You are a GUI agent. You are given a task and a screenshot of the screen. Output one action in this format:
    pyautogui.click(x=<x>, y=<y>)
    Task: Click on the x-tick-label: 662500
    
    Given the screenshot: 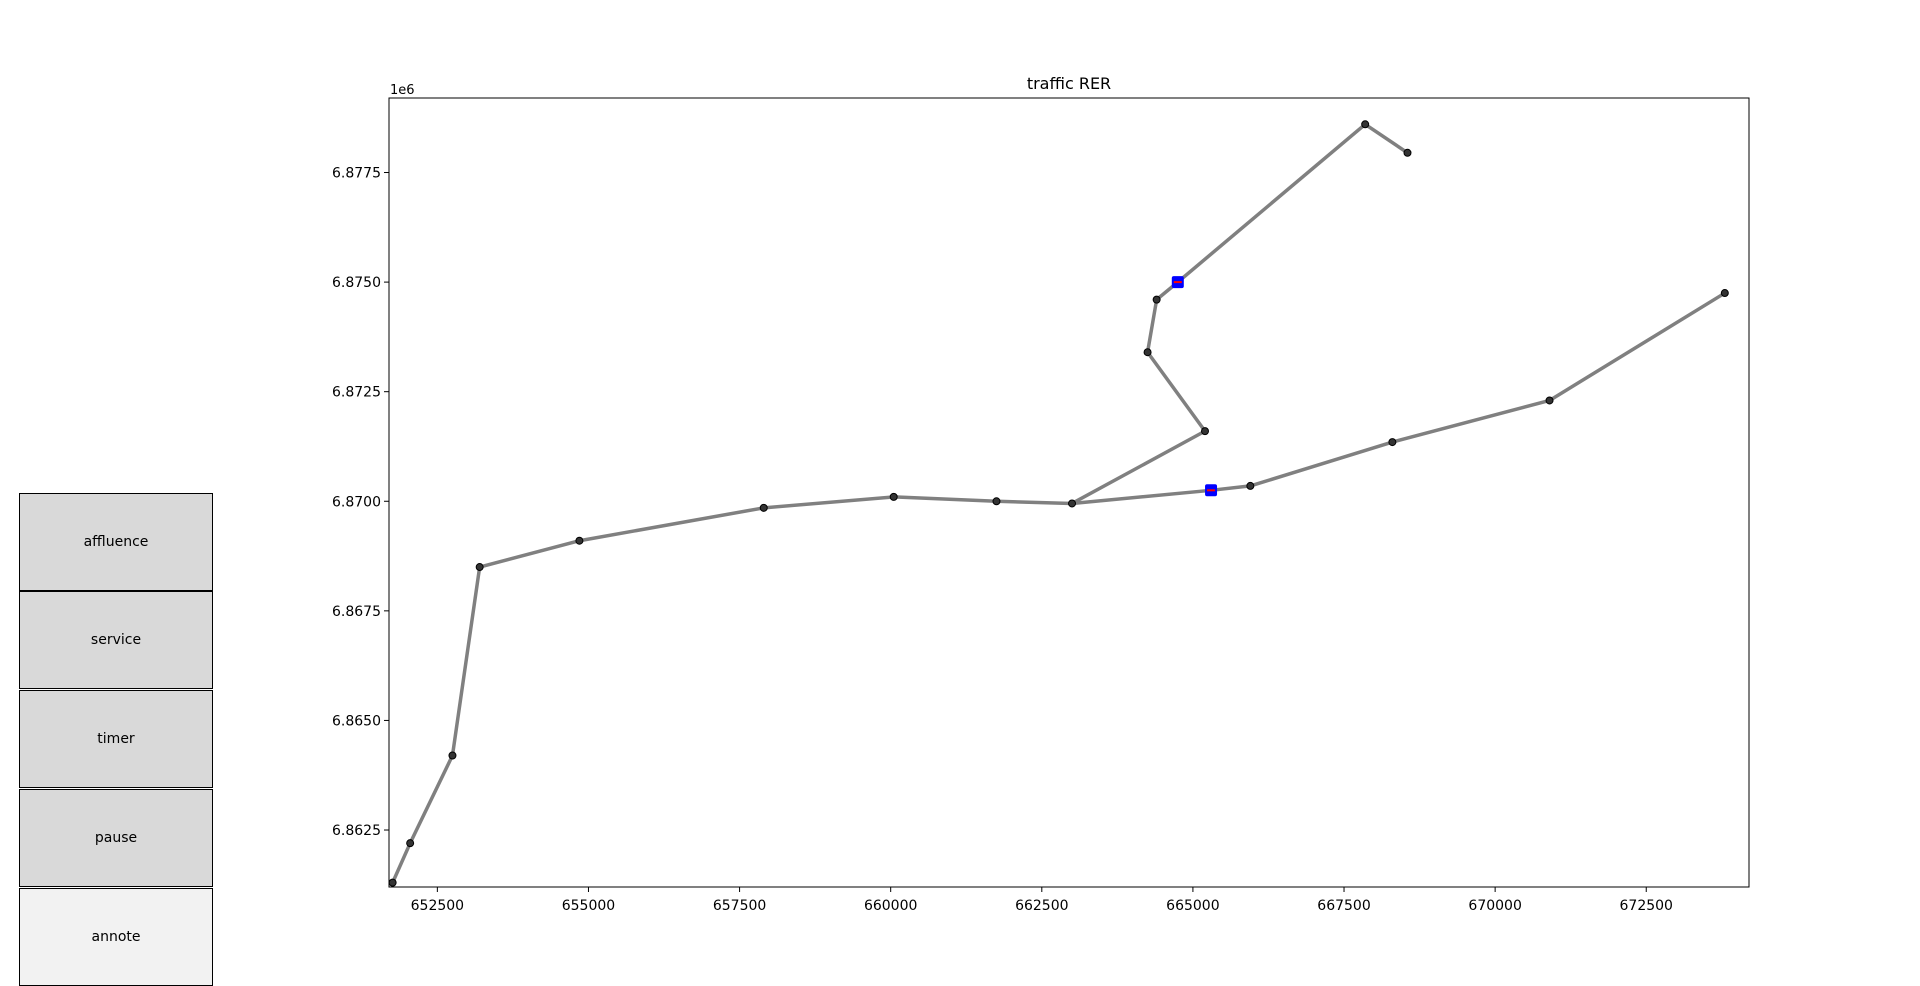 What is the action you would take?
    pyautogui.click(x=1041, y=906)
    